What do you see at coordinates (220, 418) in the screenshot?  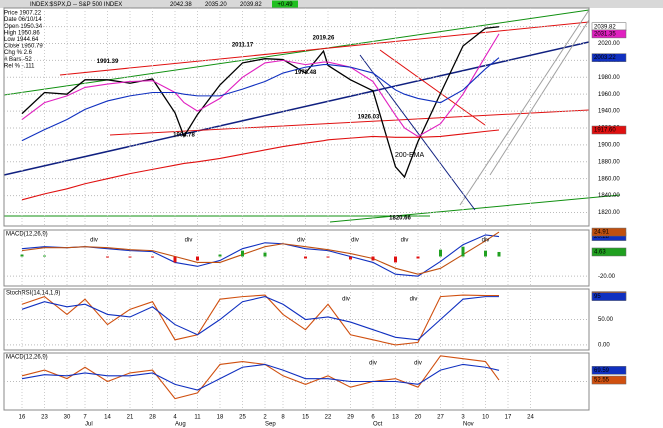 I see `x-tick-label: 18` at bounding box center [220, 418].